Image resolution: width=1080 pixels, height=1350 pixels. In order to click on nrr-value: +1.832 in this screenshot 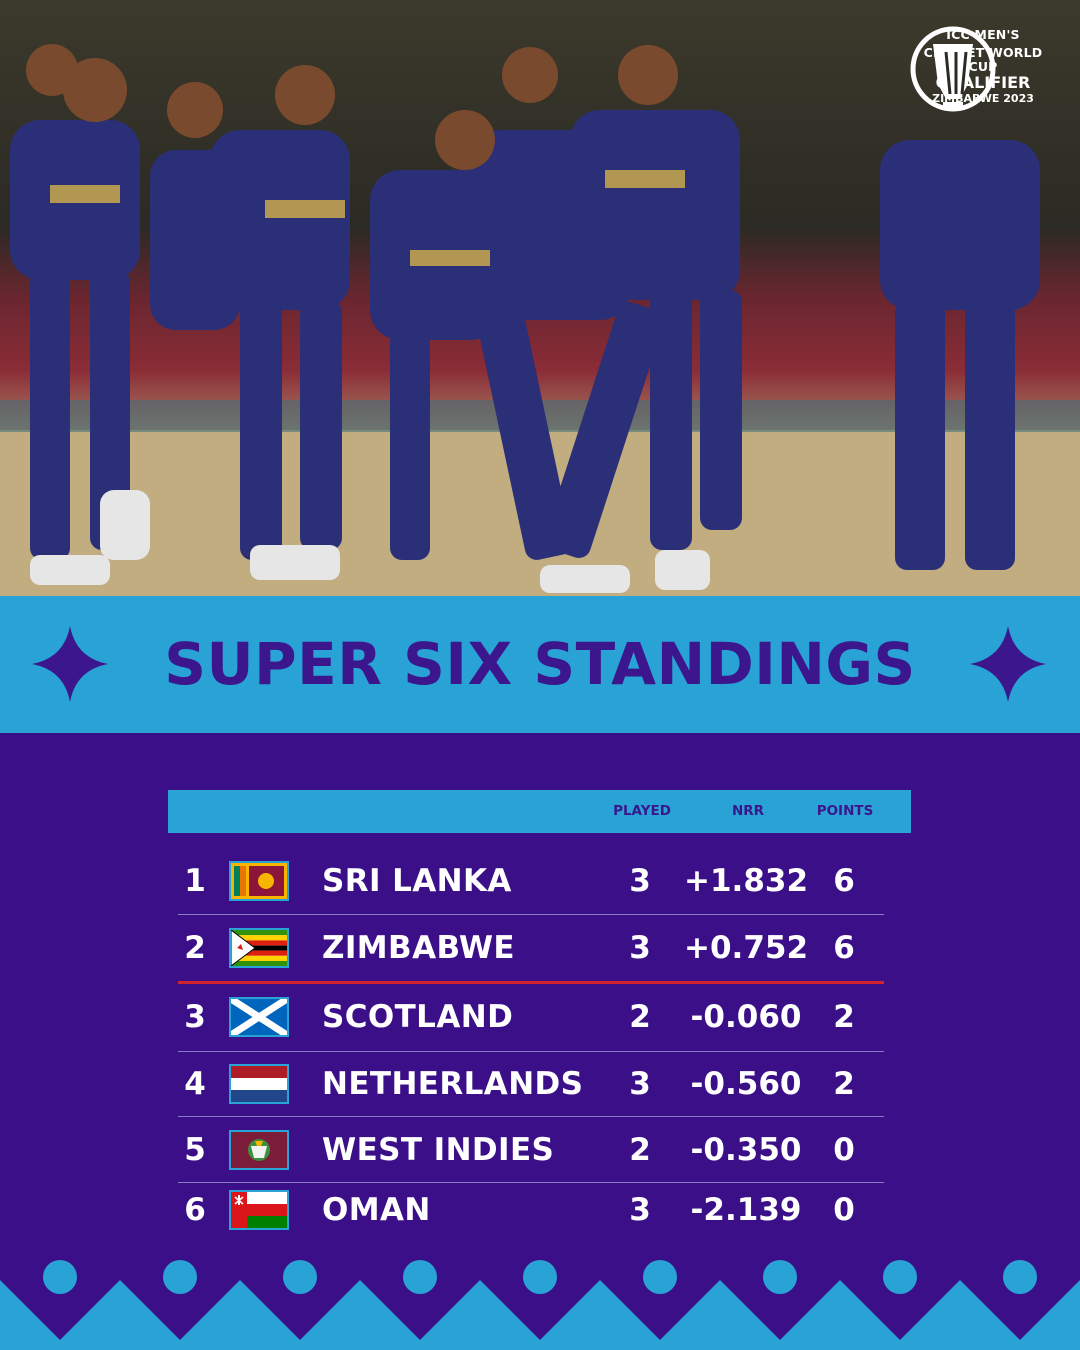, I will do `click(746, 881)`.